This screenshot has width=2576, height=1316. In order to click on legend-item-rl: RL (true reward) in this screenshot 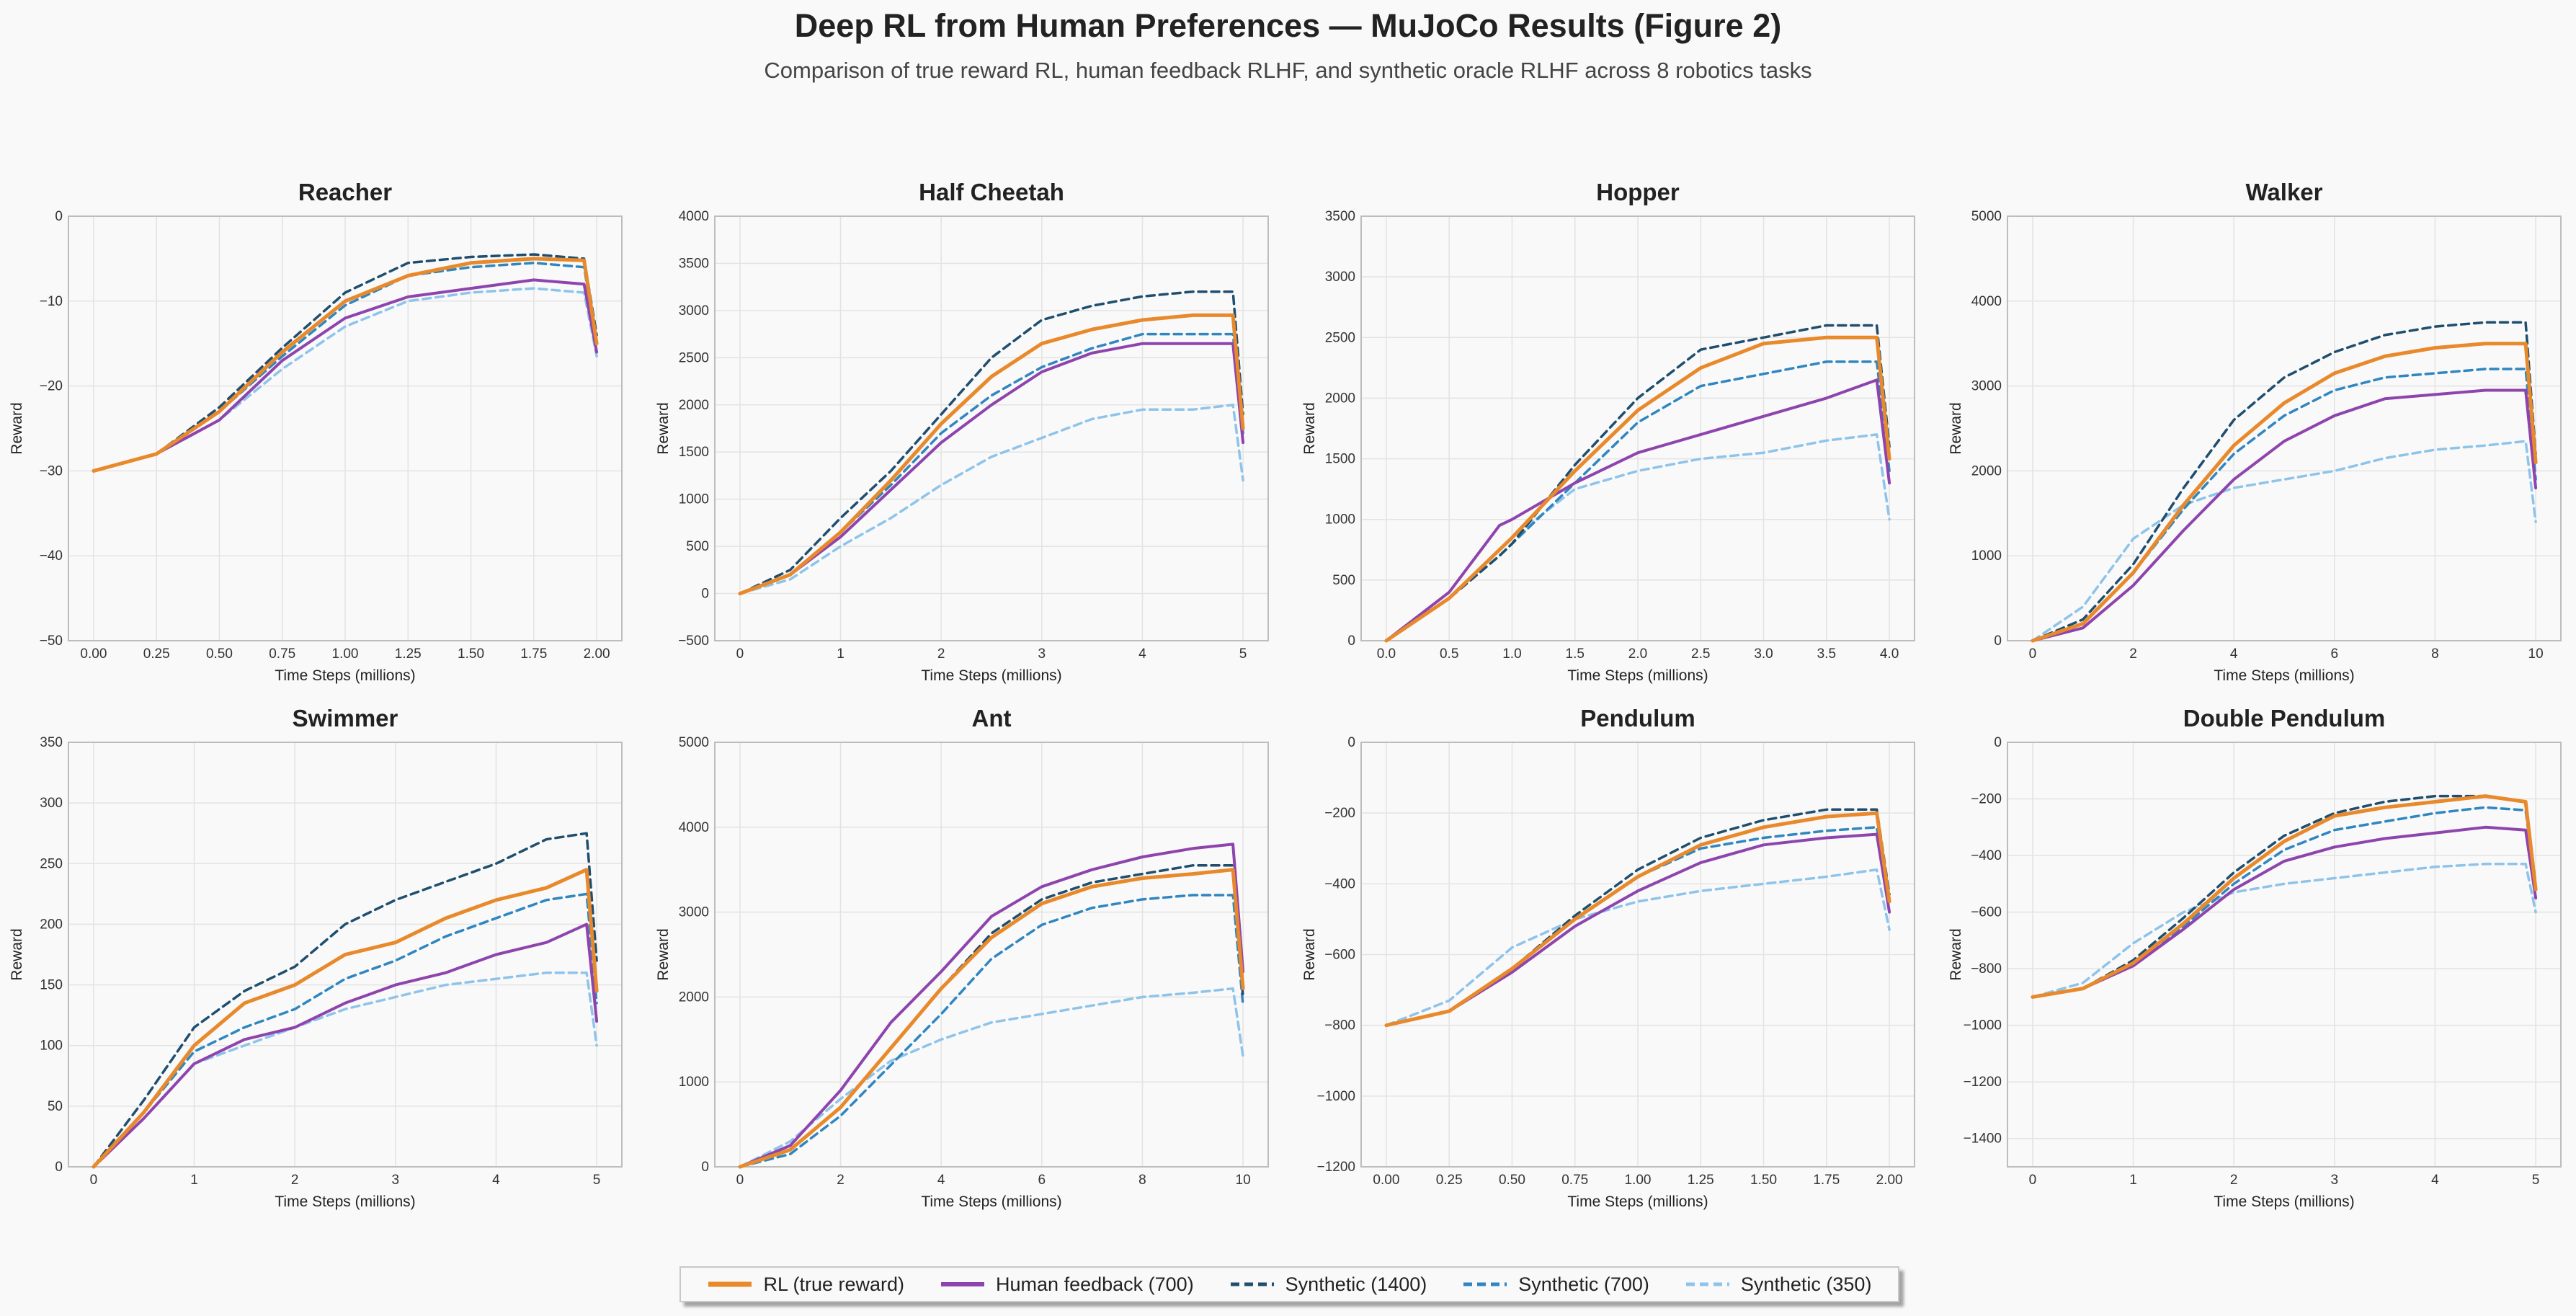, I will do `click(805, 1284)`.